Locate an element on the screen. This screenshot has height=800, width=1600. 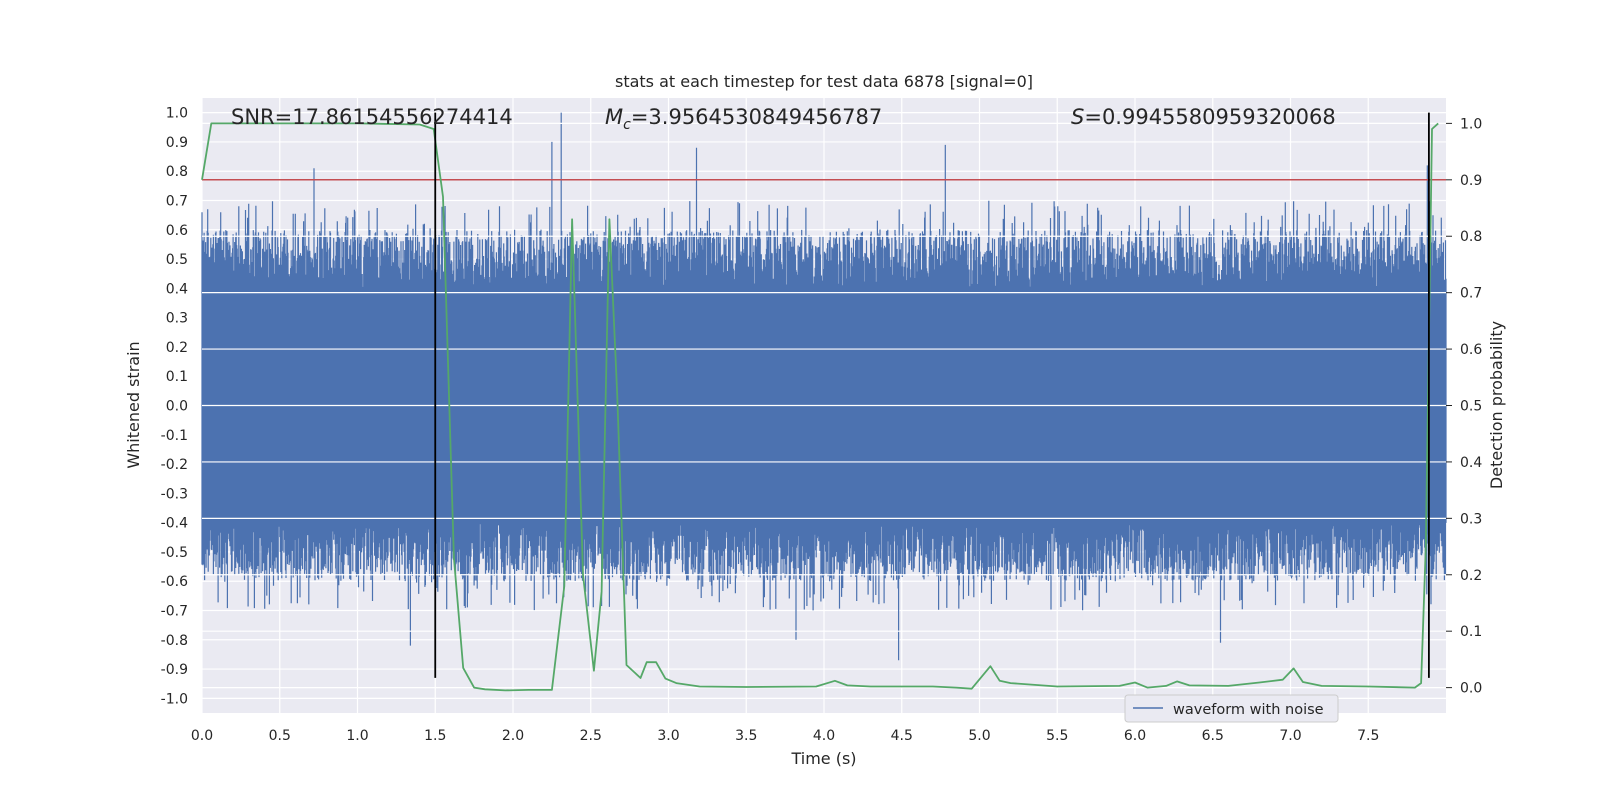
x-tick-label: 6.0 is located at coordinates (1135, 736).